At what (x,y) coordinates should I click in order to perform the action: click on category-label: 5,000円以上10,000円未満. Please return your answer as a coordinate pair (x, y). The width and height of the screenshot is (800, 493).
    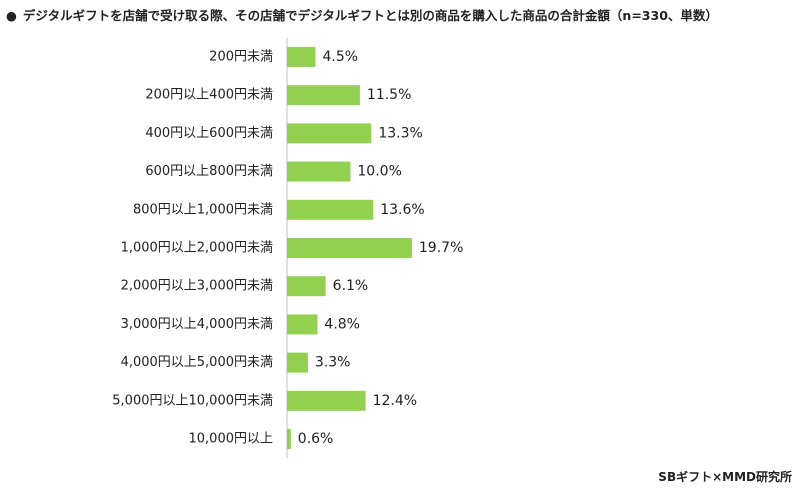
    Looking at the image, I should click on (192, 400).